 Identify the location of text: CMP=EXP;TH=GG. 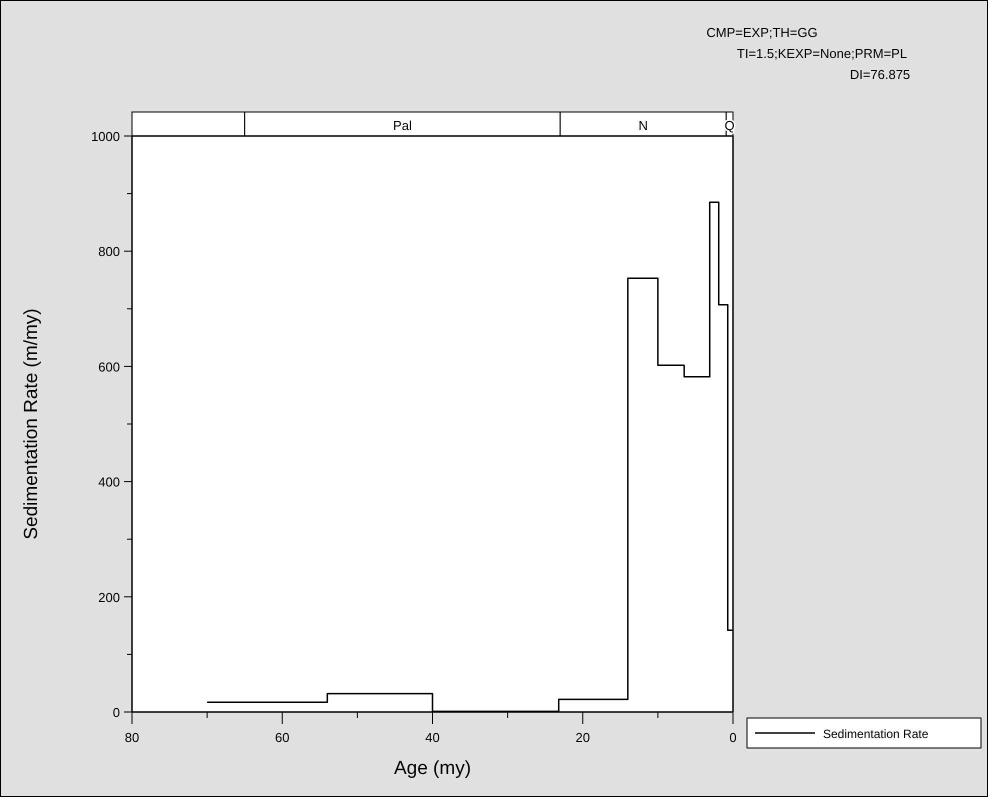
(762, 32).